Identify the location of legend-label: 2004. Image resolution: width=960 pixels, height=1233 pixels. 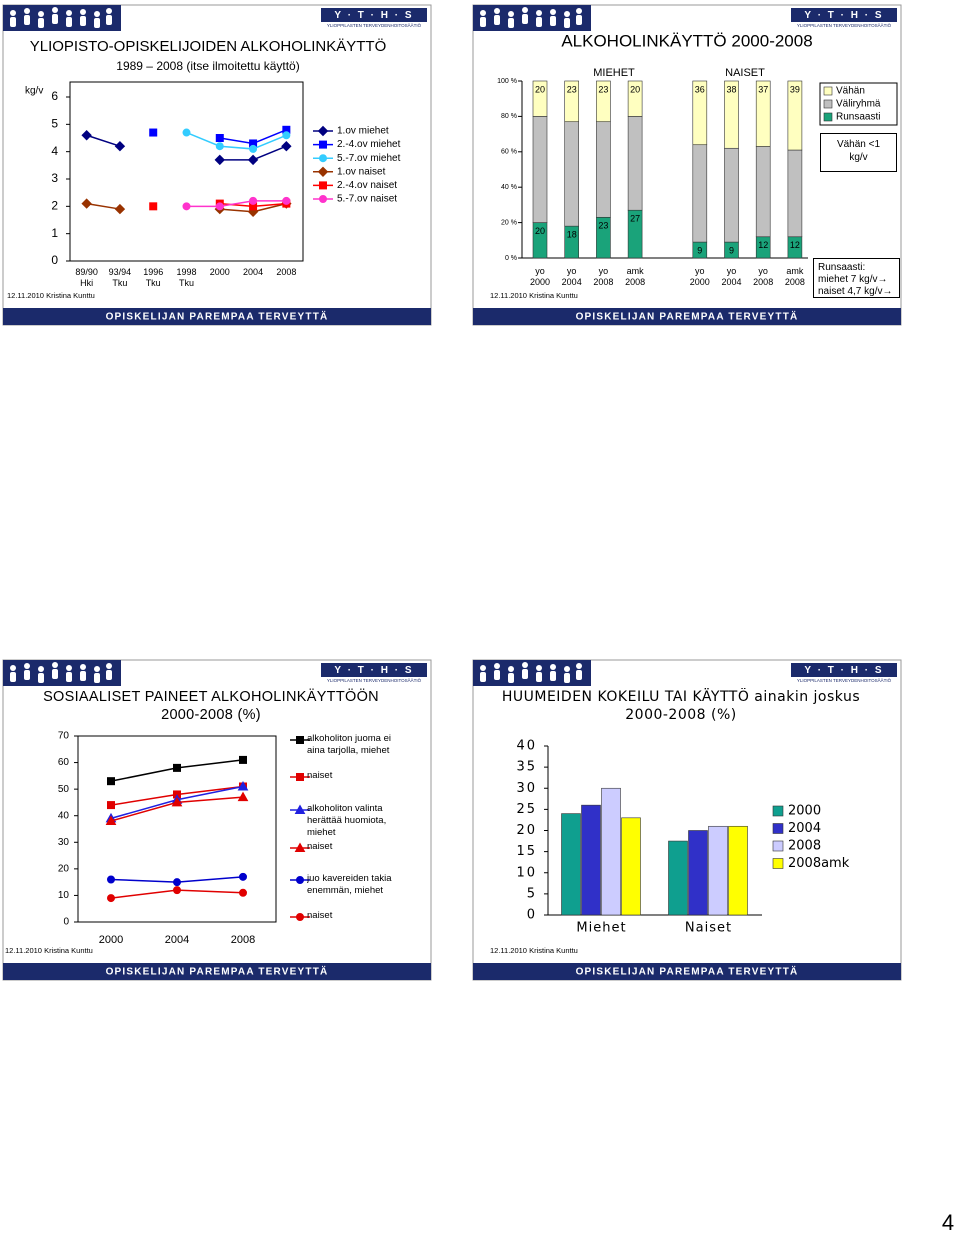
(804, 828).